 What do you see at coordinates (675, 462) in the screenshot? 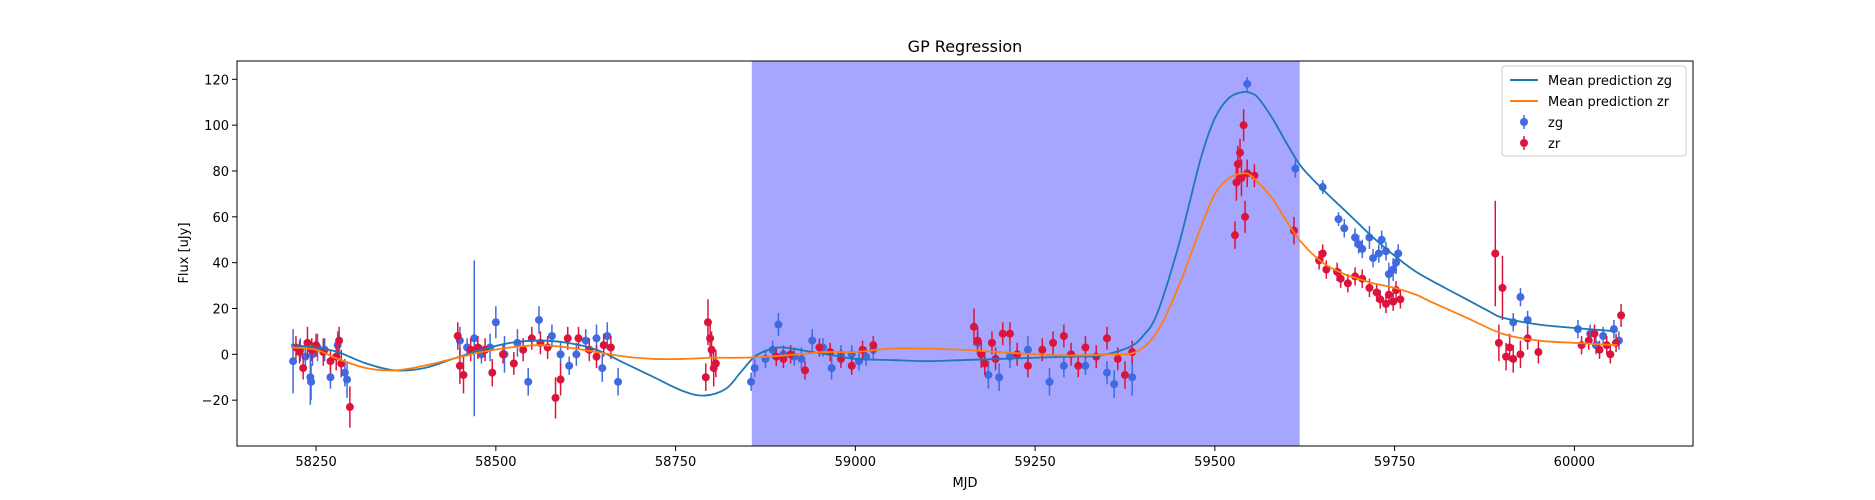
I see `x-tick-label-58750: 58750` at bounding box center [675, 462].